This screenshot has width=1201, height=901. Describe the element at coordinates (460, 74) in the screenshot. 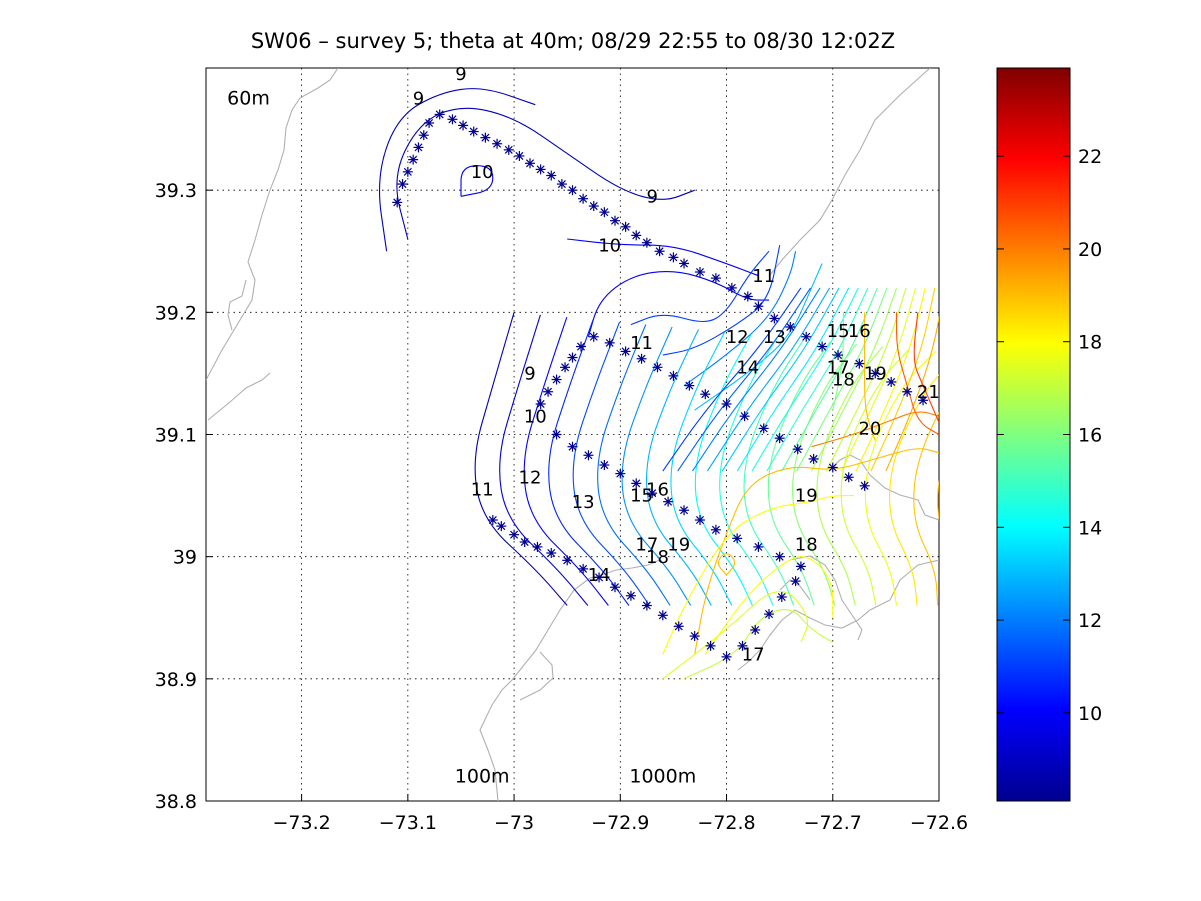

I see `contour-label: 9` at that location.